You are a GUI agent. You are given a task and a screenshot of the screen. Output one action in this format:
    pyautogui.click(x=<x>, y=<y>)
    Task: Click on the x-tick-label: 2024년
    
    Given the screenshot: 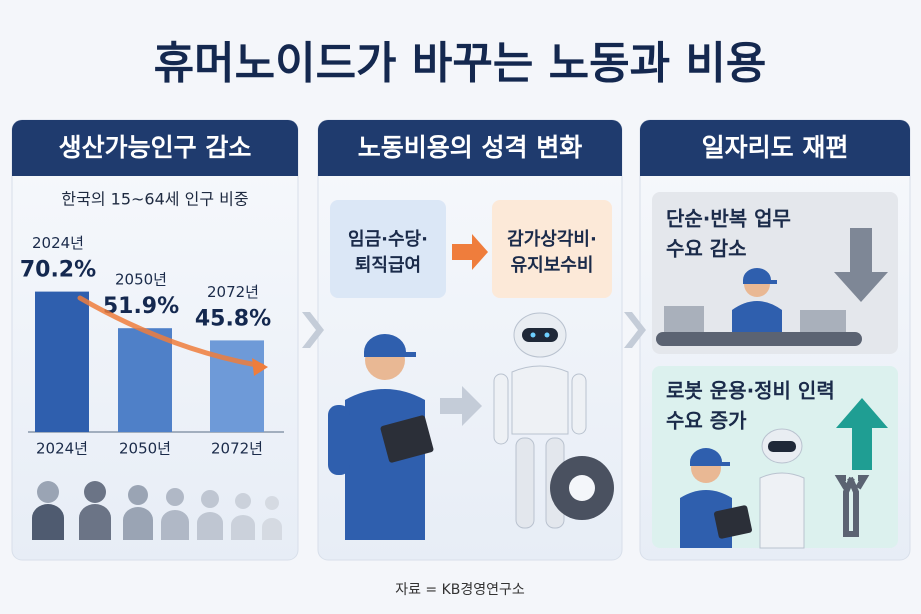 What is the action you would take?
    pyautogui.click(x=62, y=449)
    